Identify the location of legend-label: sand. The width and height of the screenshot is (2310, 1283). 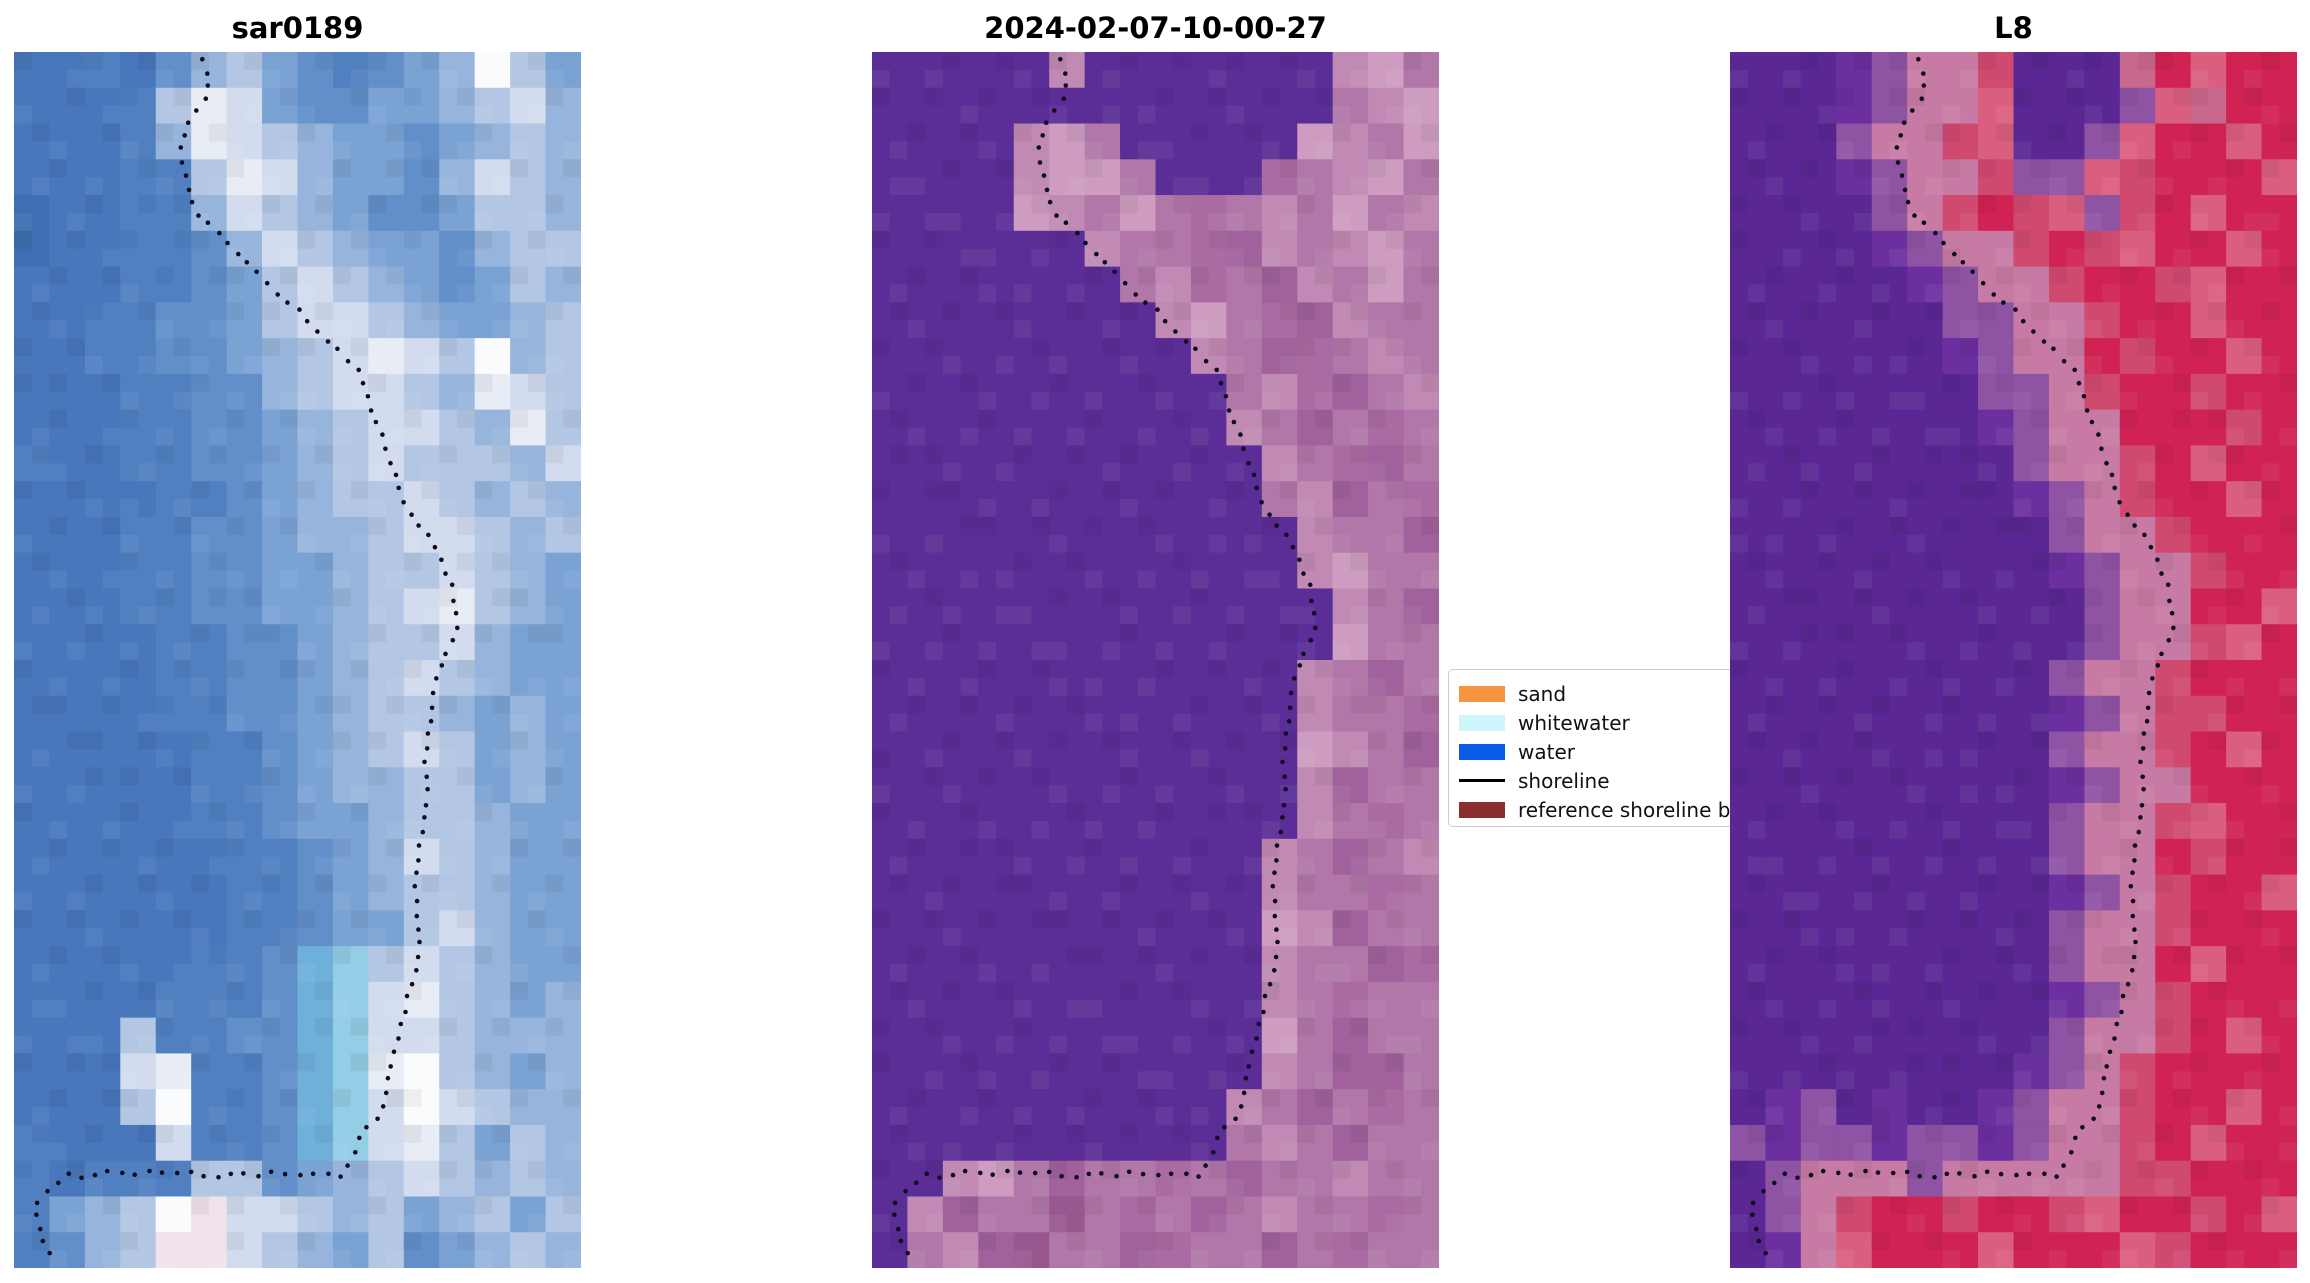
(1542, 693).